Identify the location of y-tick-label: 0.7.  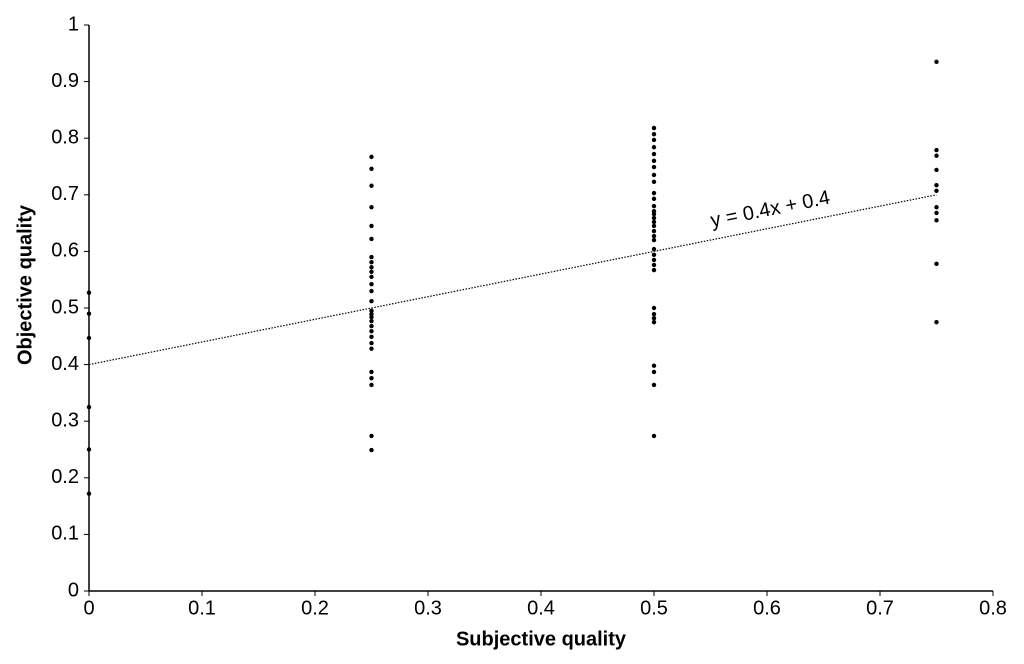
(65, 194).